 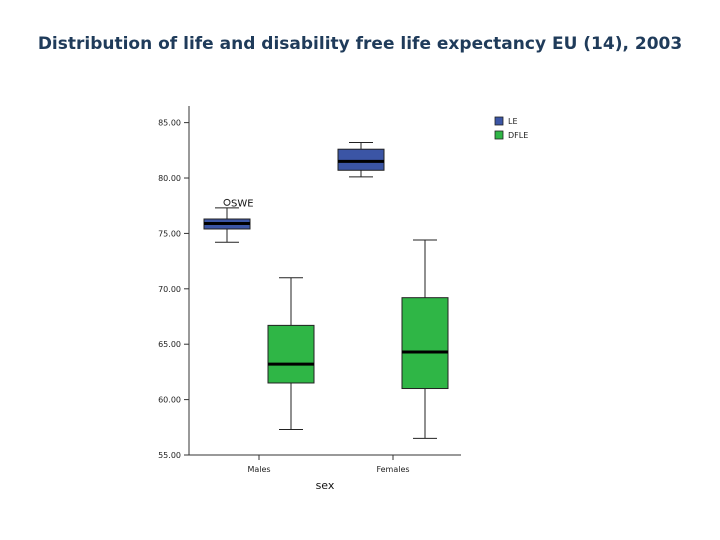 I want to click on legend-label-le: LE, so click(x=513, y=121).